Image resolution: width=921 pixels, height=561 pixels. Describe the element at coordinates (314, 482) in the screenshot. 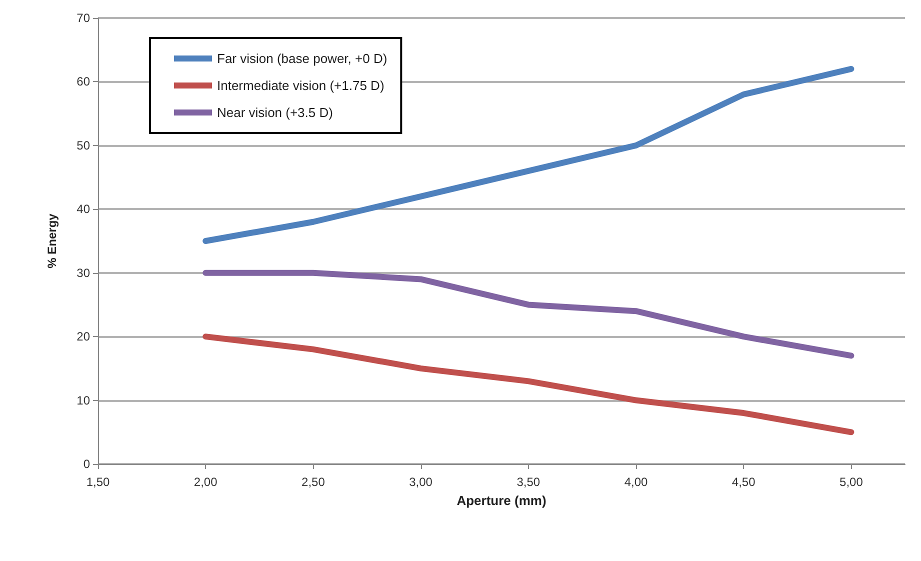

I see `x-tick-label: 2,50` at that location.